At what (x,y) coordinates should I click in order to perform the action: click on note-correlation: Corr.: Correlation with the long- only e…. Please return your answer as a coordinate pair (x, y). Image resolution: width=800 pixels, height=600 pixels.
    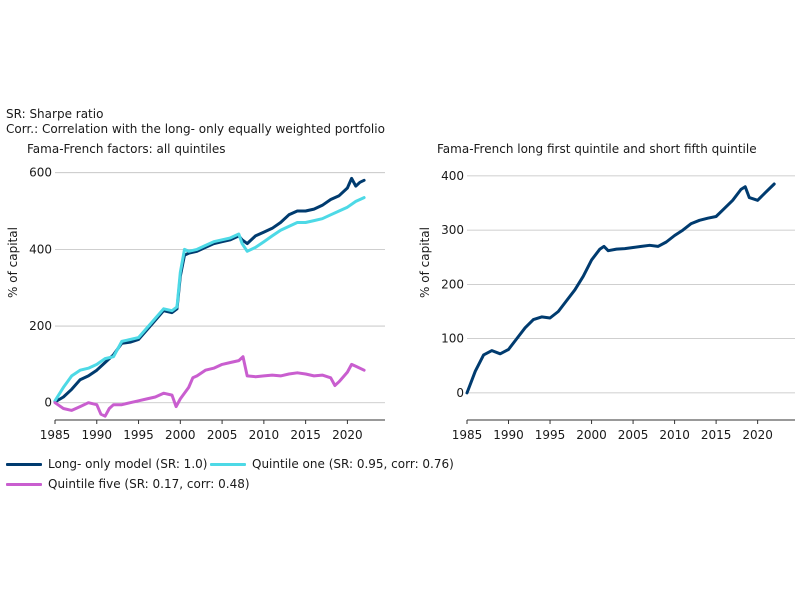
    Looking at the image, I should click on (195, 129).